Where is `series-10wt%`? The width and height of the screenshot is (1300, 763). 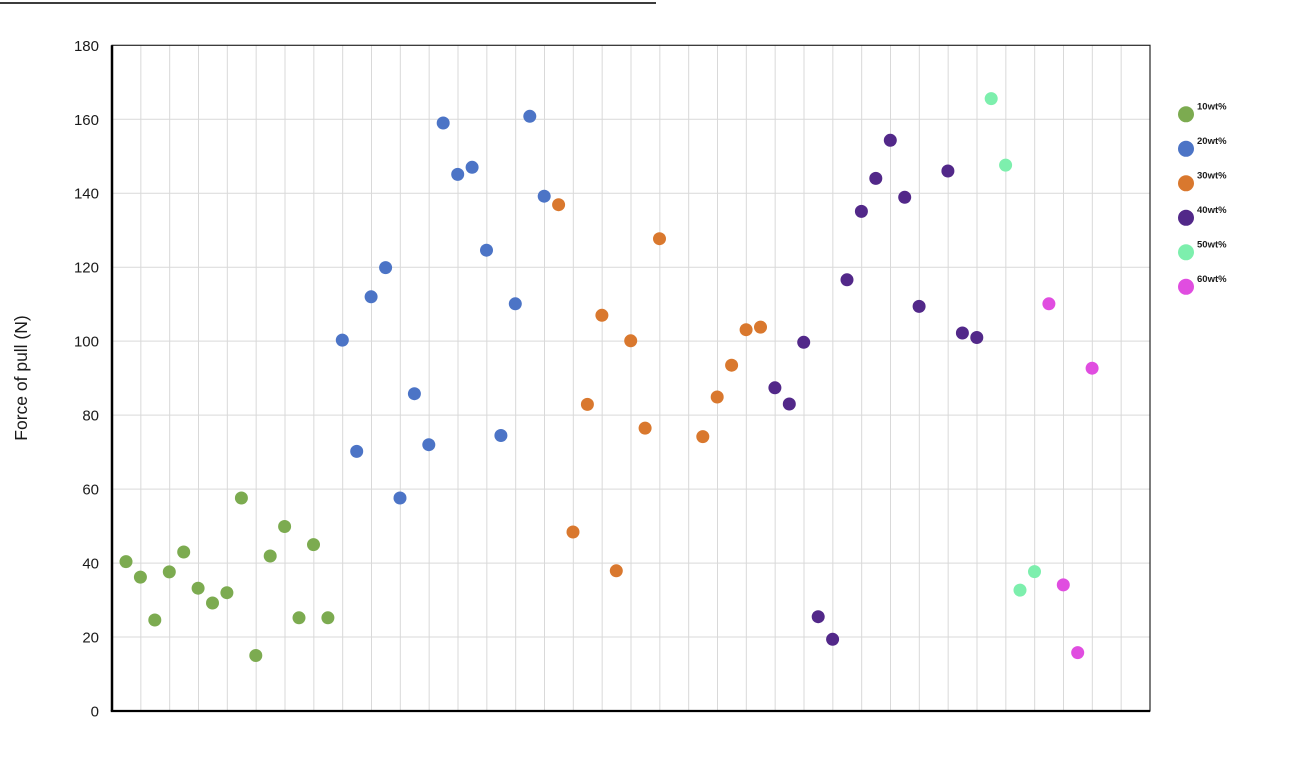 series-10wt% is located at coordinates (227, 576).